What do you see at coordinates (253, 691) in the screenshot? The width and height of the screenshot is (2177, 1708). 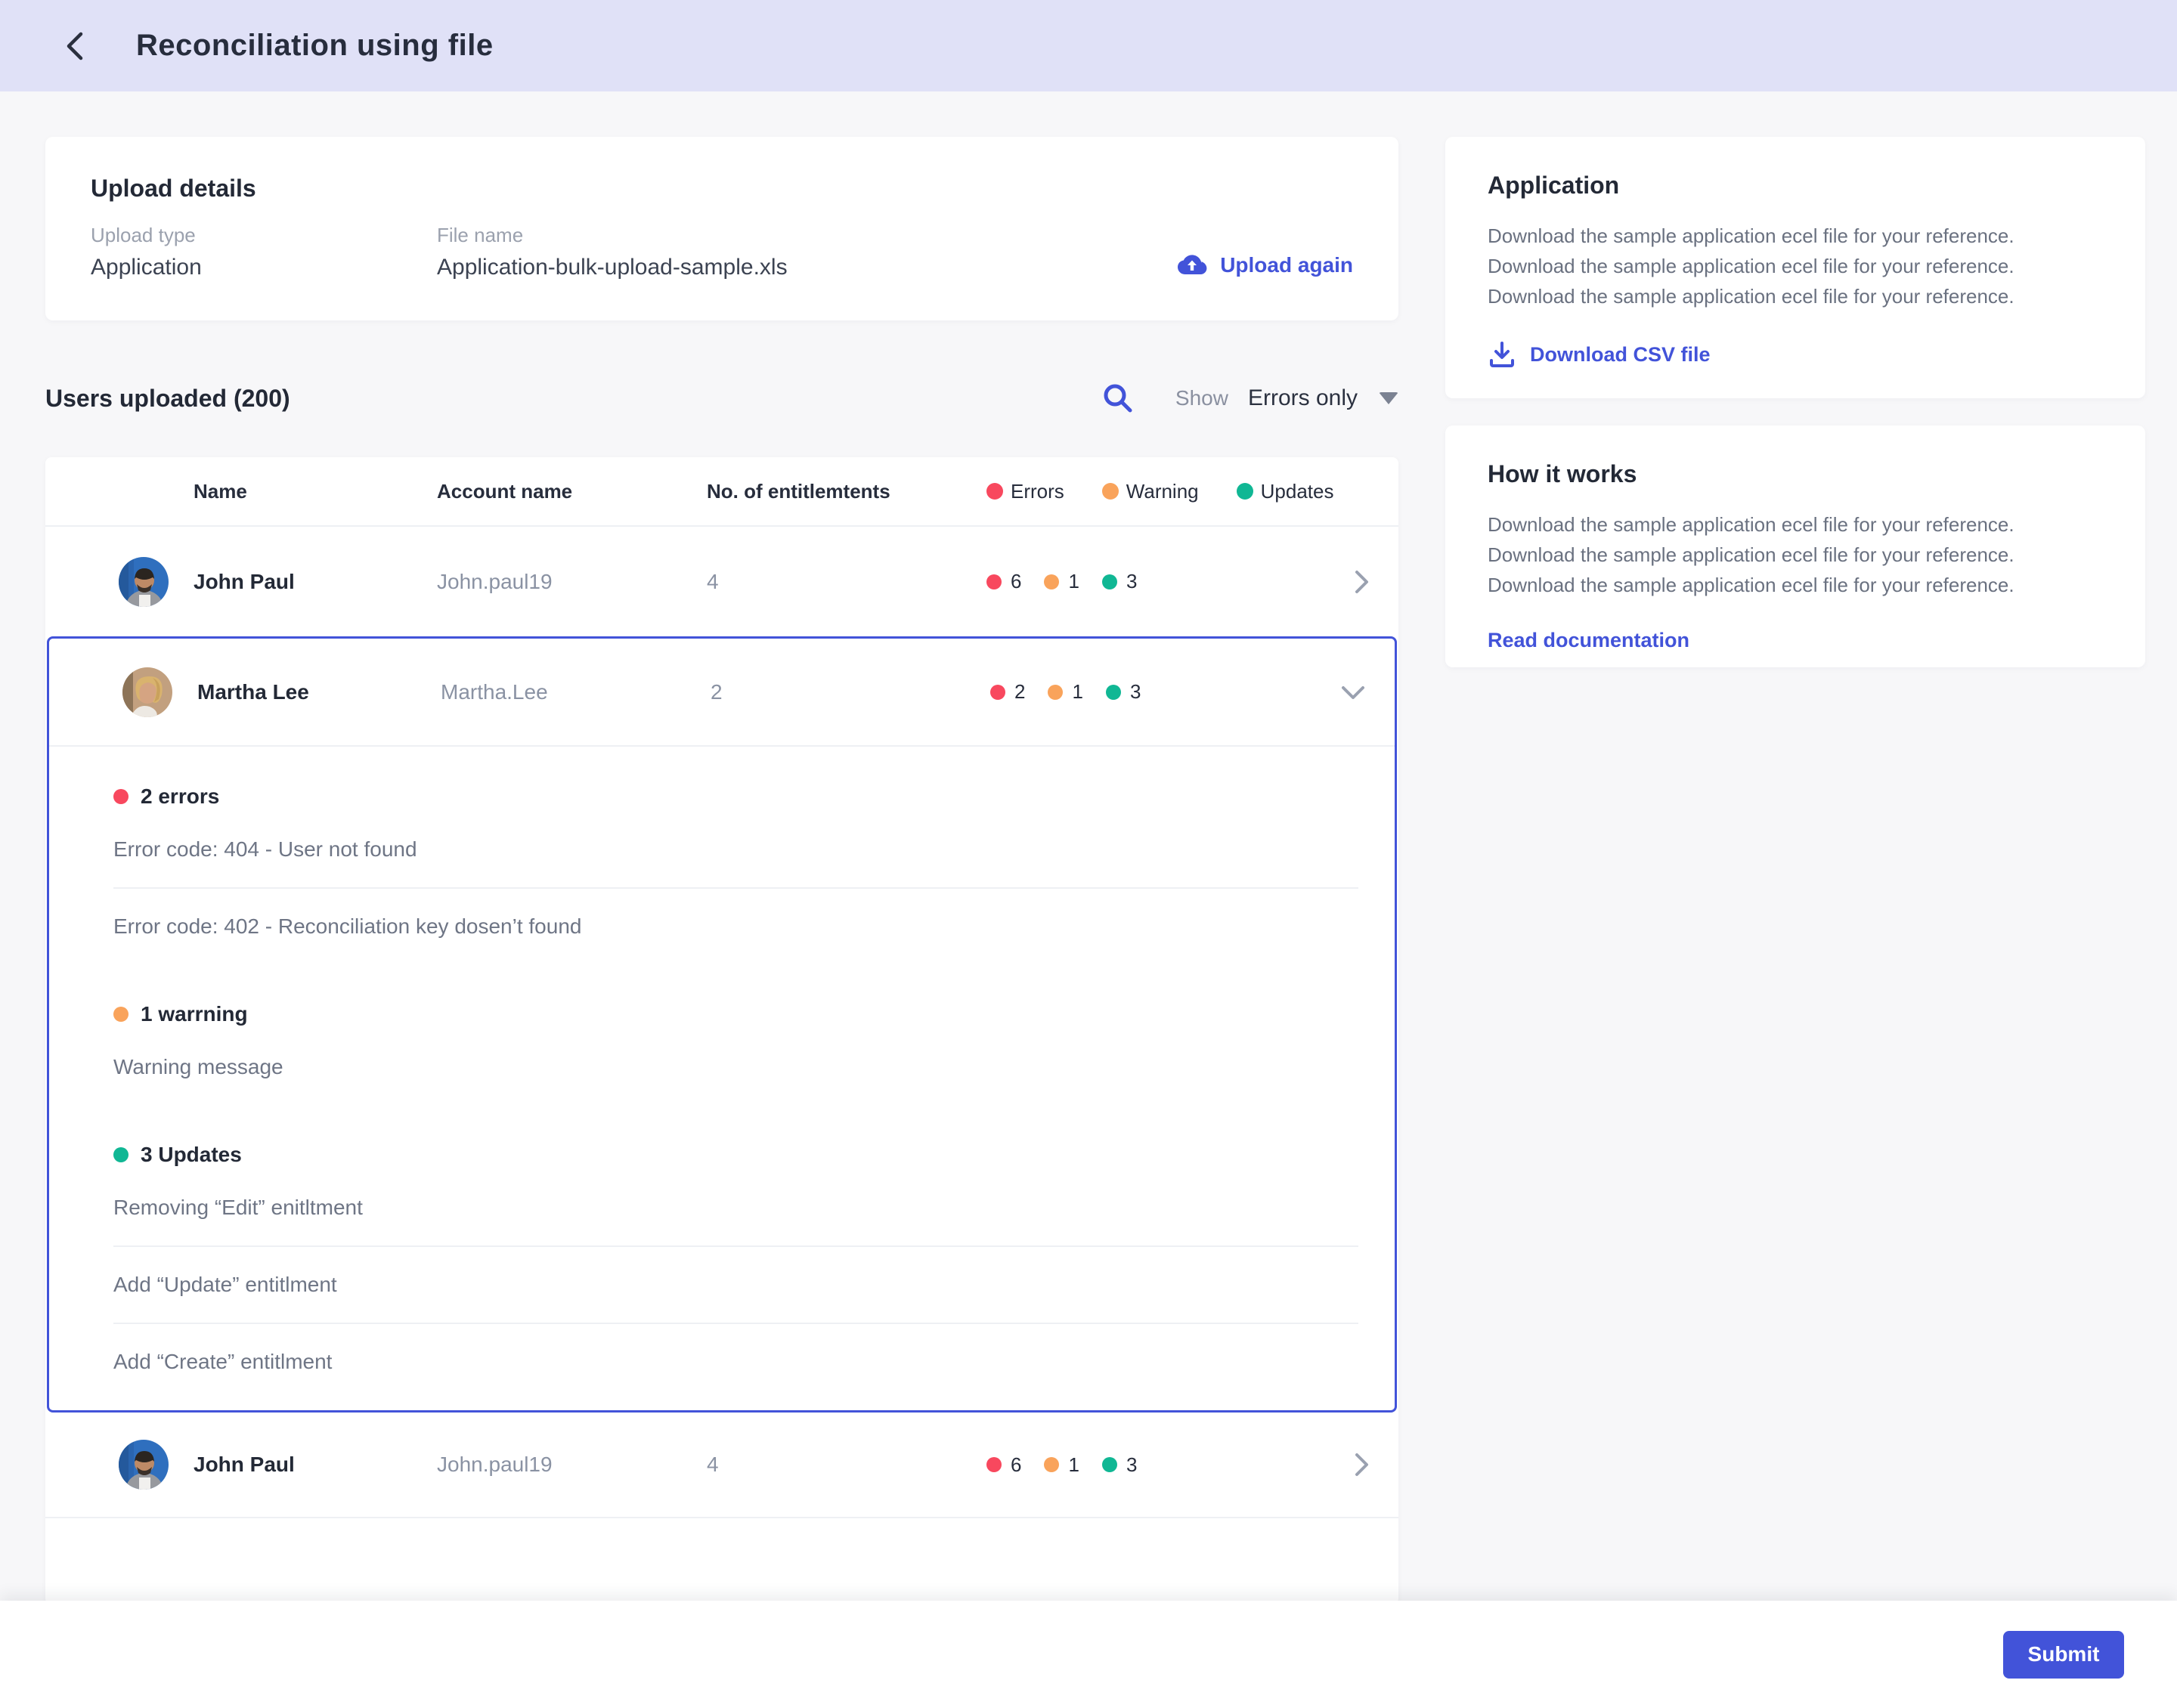 I see `row-name: Martha Lee` at bounding box center [253, 691].